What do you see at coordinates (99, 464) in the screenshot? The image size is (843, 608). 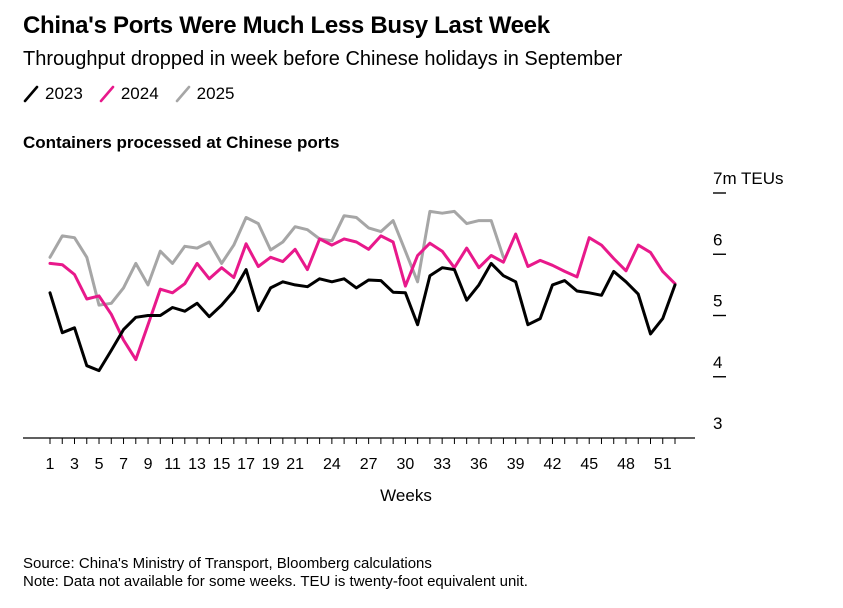 I see `x-tick-label-5: 5` at bounding box center [99, 464].